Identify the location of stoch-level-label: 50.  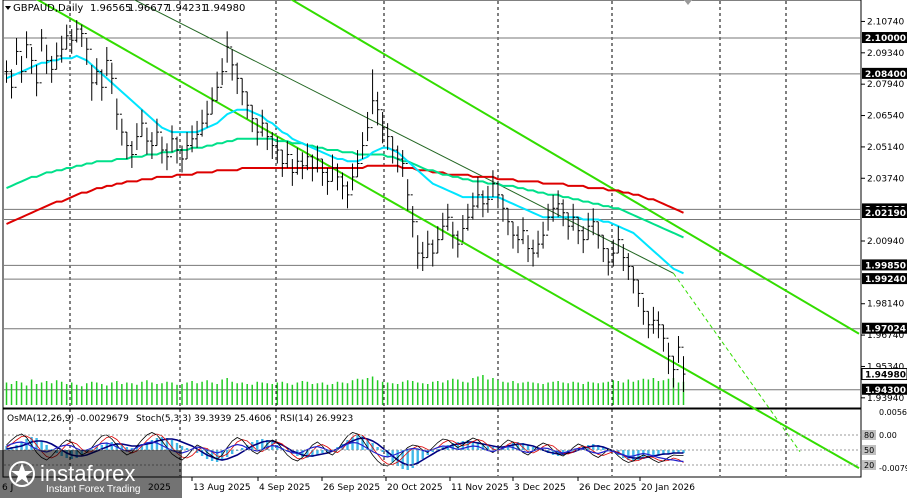
(869, 450).